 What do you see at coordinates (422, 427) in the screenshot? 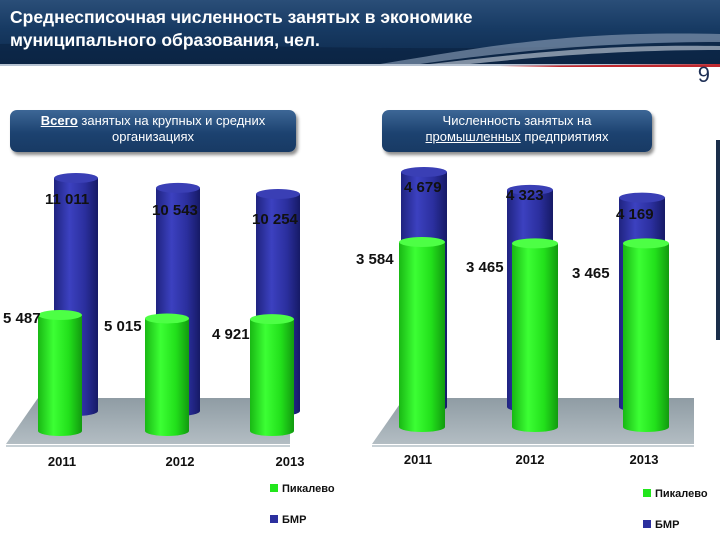
I see `chart-1-bar-pikalevo-2011-base` at bounding box center [422, 427].